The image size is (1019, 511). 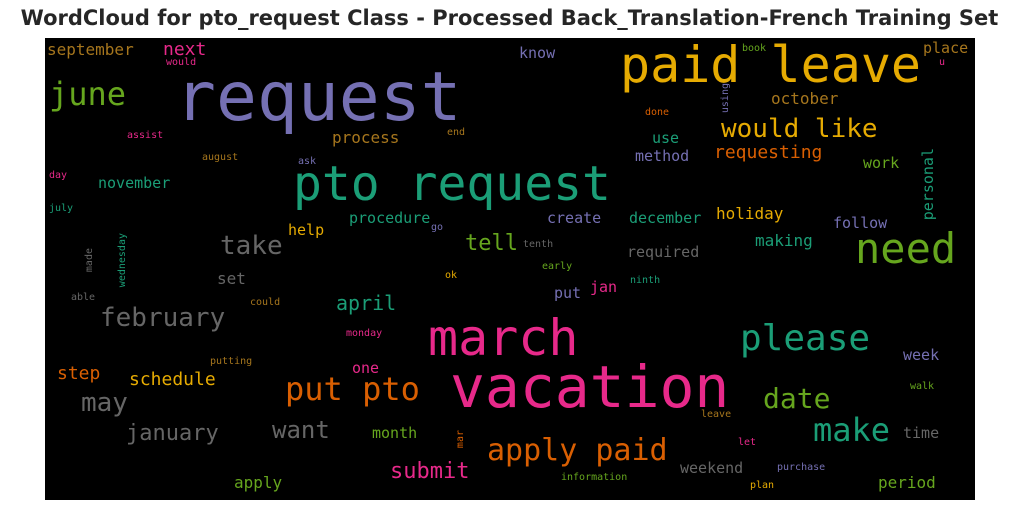 I want to click on word-day: day, so click(x=58, y=175).